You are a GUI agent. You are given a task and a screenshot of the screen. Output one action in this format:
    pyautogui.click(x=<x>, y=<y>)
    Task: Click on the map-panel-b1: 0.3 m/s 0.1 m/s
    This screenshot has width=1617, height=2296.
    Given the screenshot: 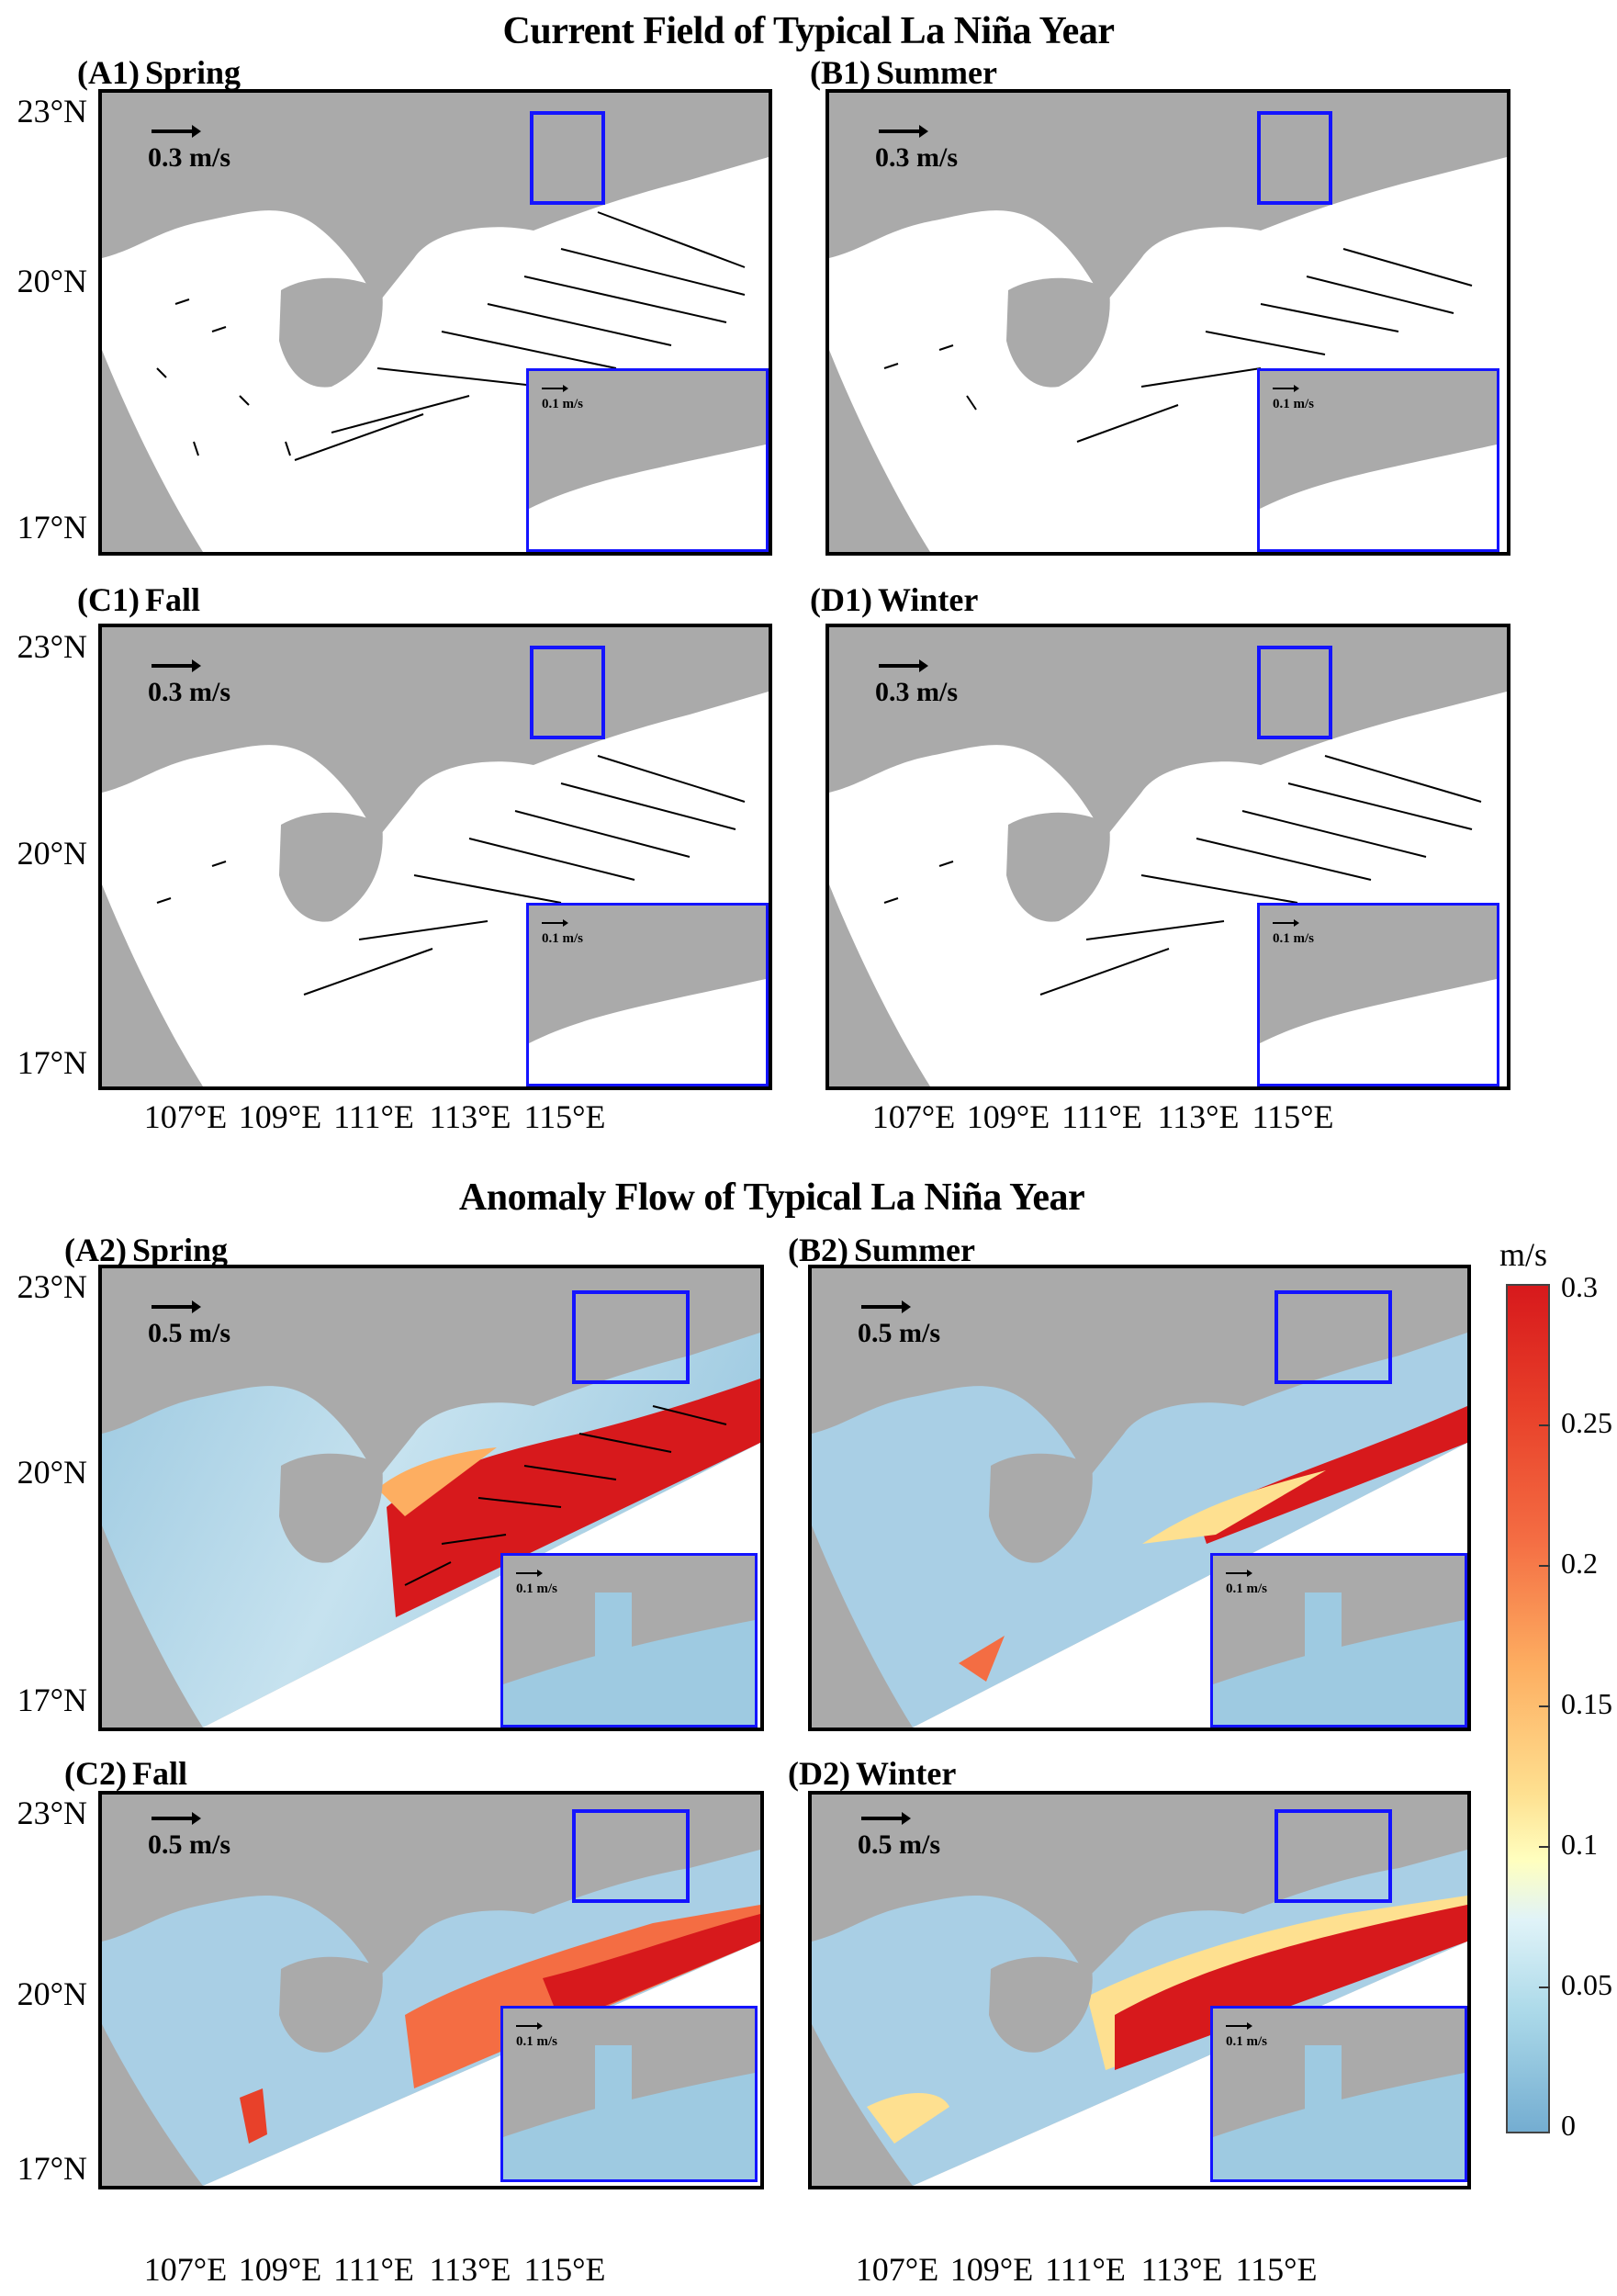 What is the action you would take?
    pyautogui.click(x=1168, y=323)
    